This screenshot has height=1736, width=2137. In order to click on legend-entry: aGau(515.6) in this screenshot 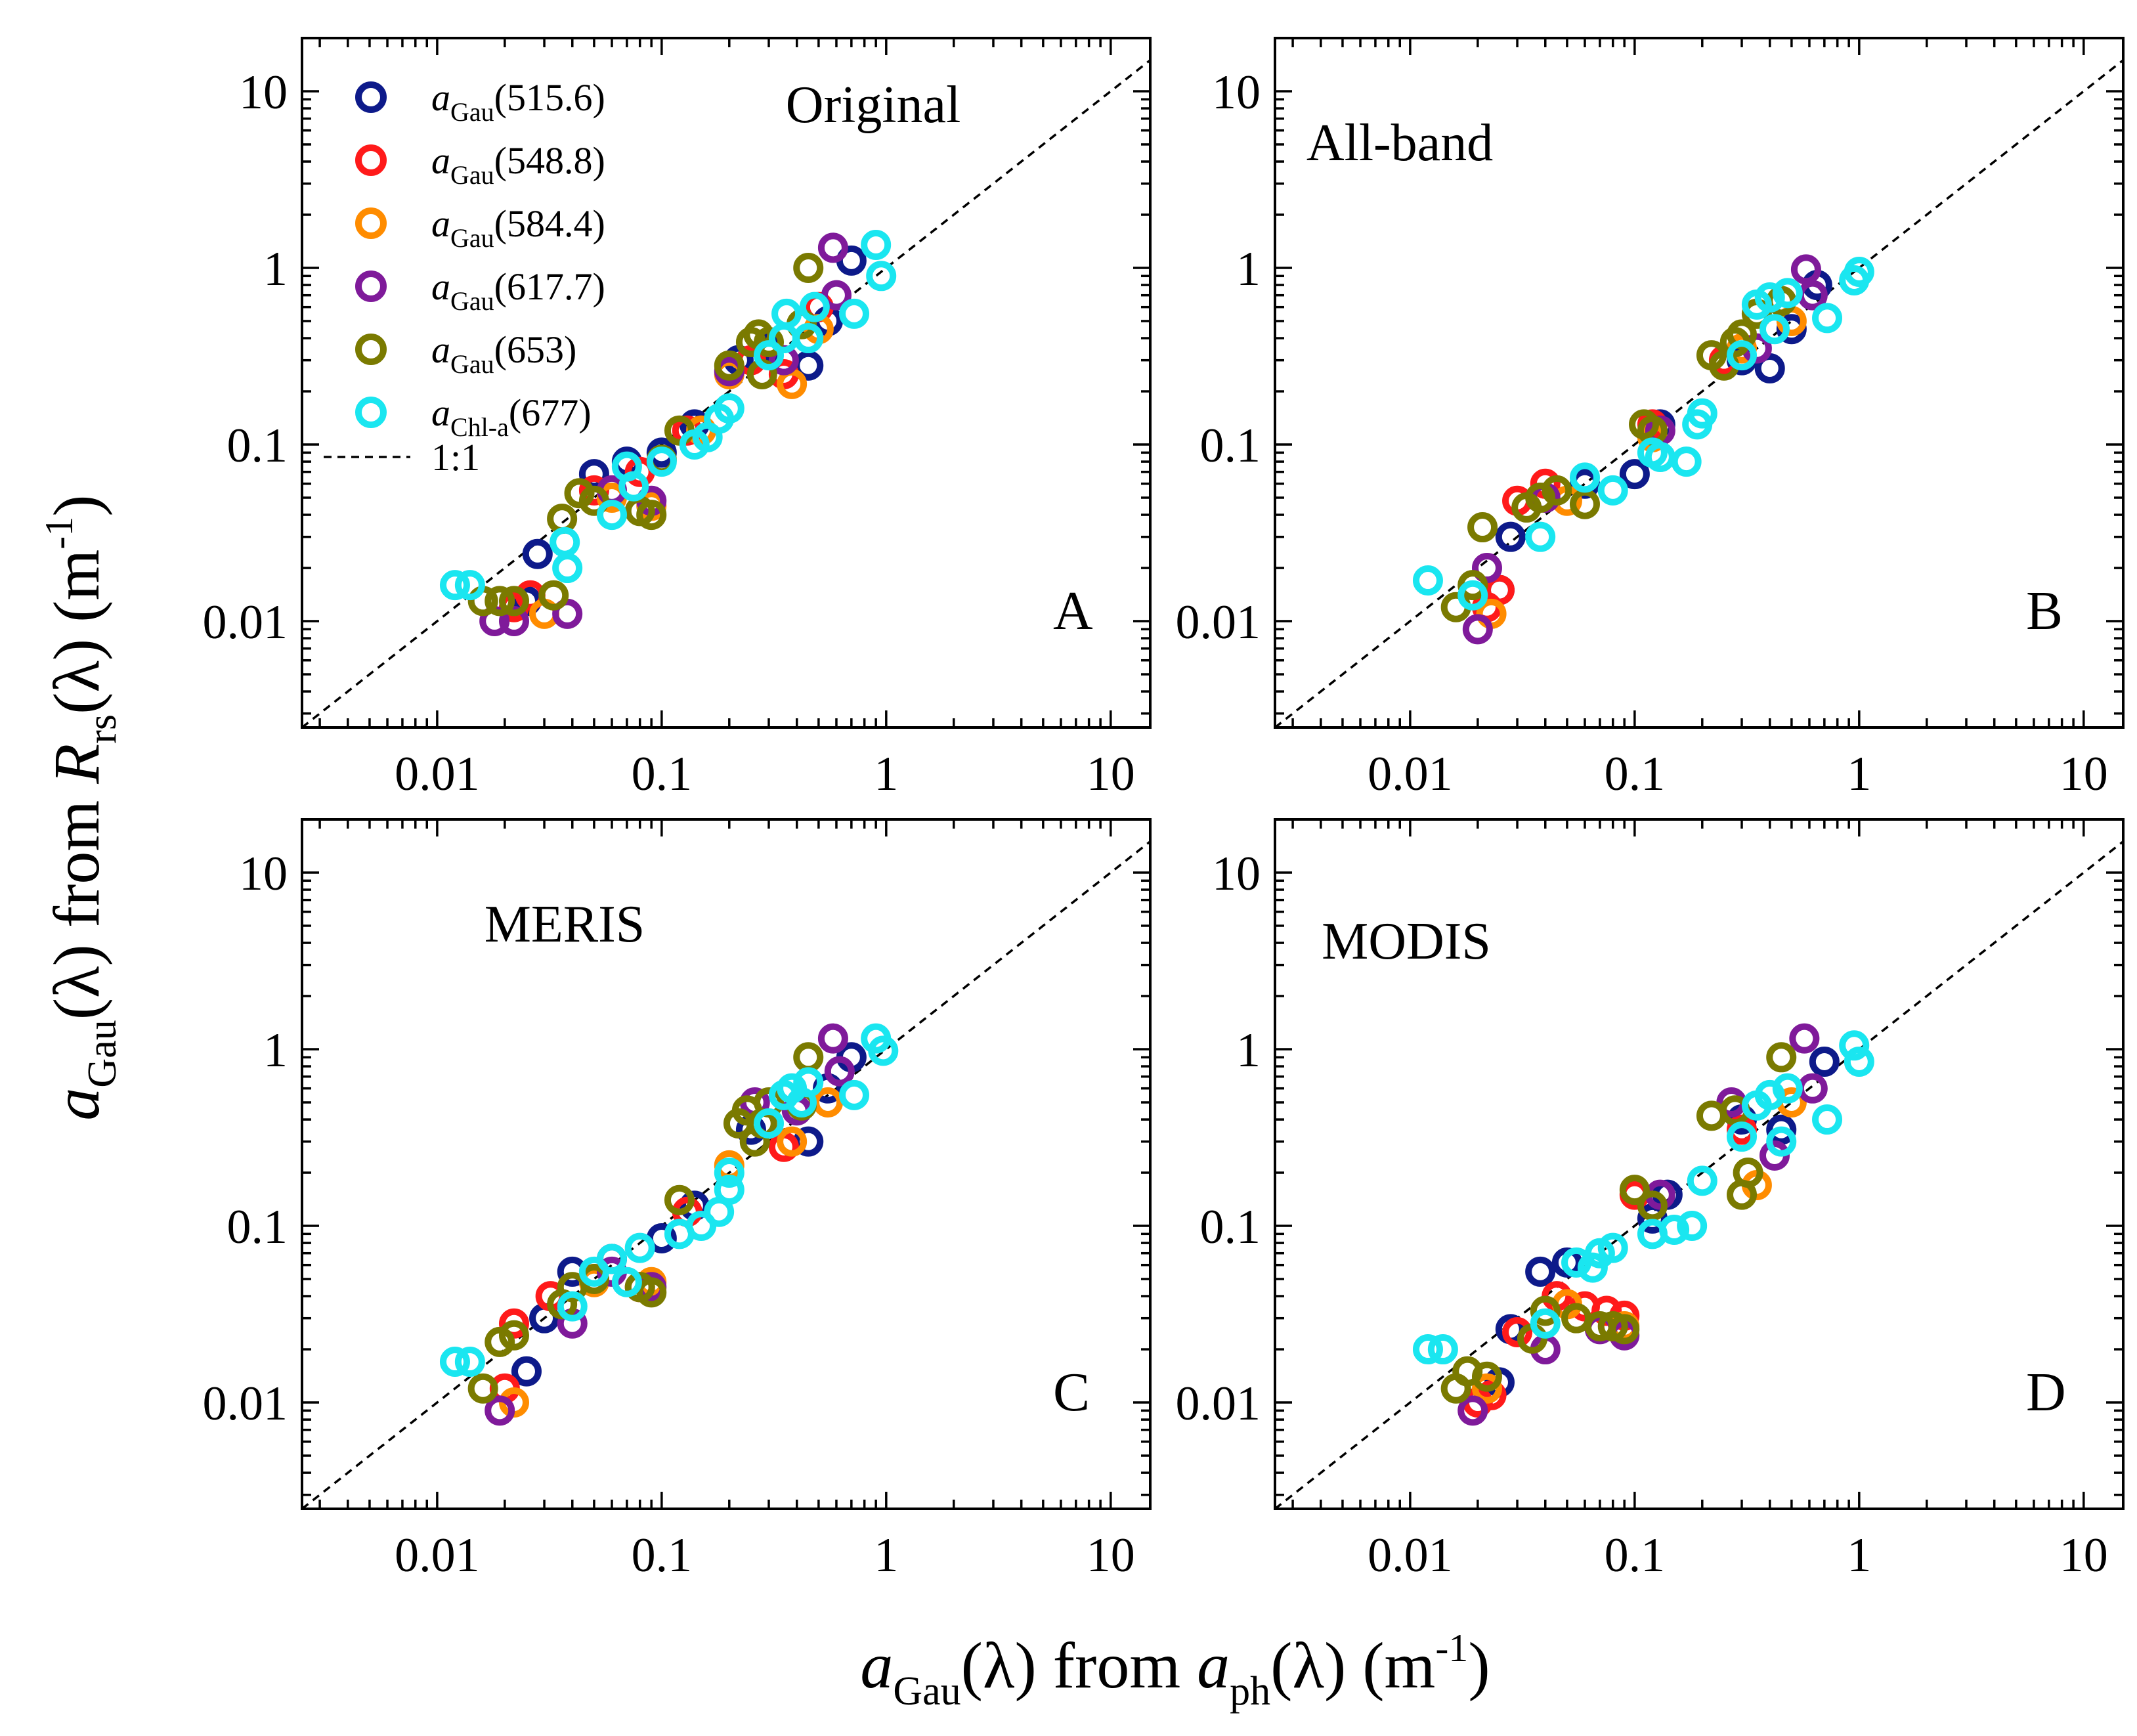, I will do `click(480, 101)`.